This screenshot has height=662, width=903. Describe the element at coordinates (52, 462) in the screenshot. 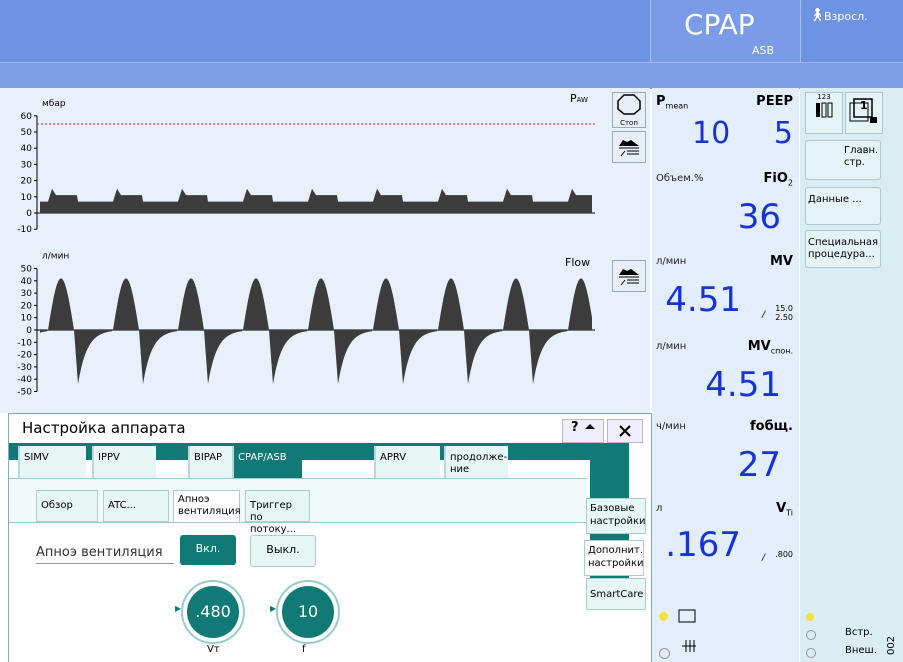

I see `mode-tab: SIMV` at that location.